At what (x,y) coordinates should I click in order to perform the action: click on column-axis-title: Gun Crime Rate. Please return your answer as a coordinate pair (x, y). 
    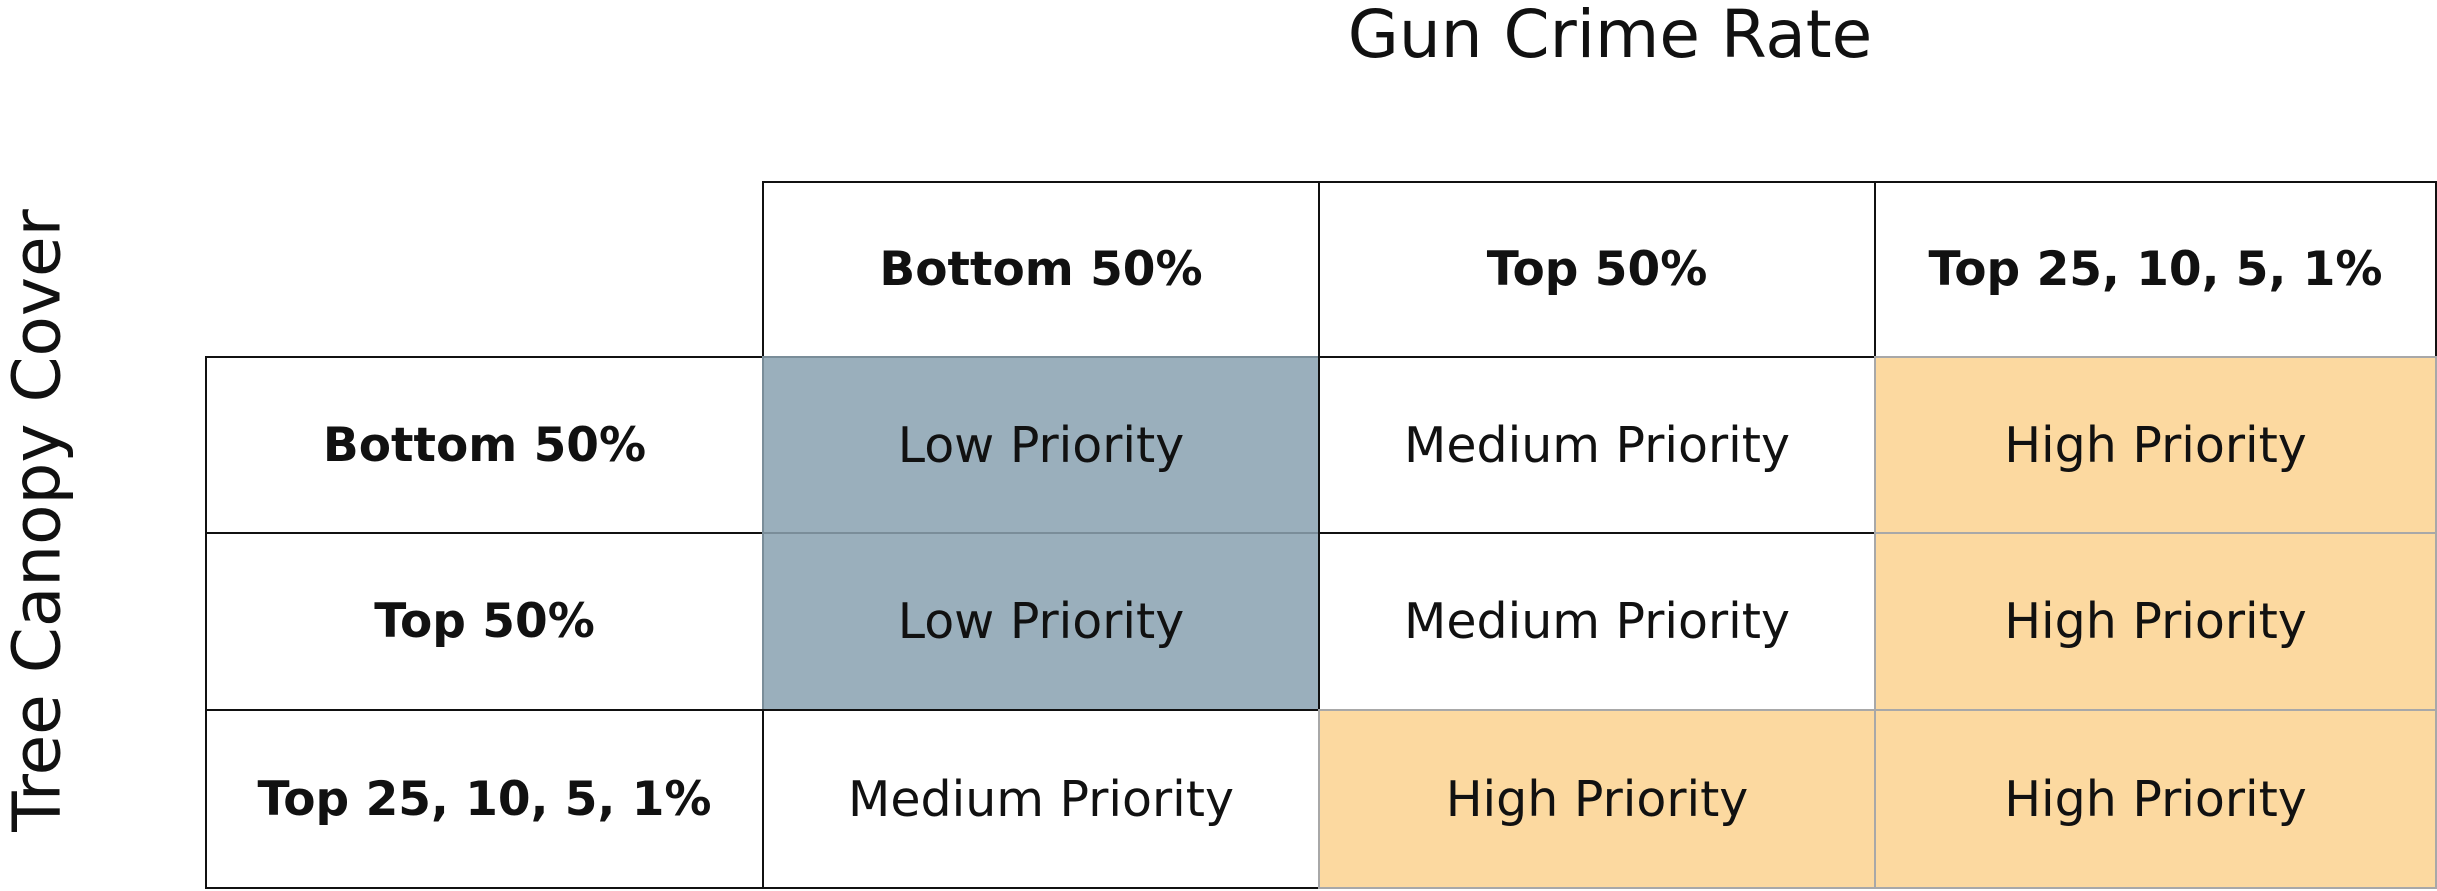
    Looking at the image, I should click on (1610, 36).